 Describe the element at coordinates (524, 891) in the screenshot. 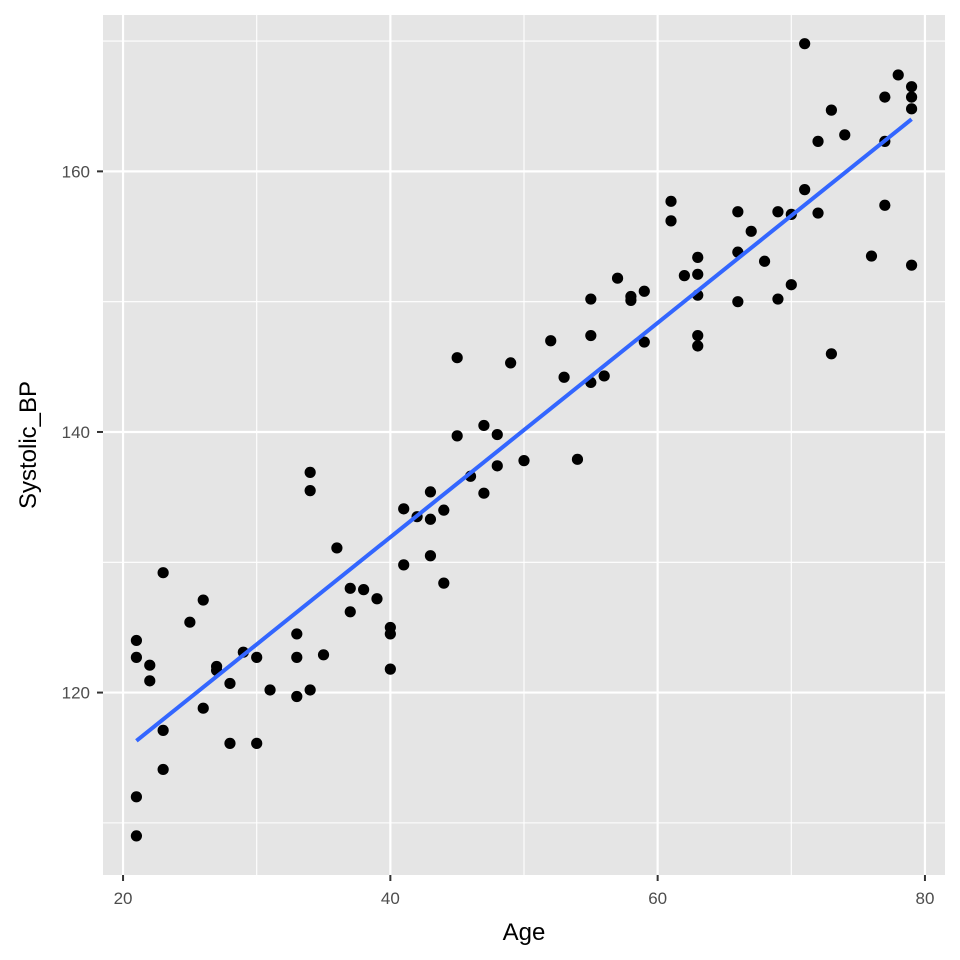

I see `x-axis: 20 40 60 80` at that location.